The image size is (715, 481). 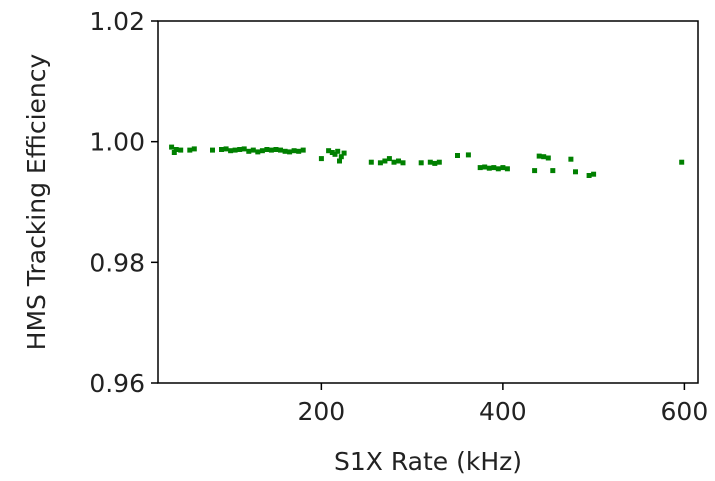 I want to click on x-axis: 200 400 600, so click(x=503, y=404).